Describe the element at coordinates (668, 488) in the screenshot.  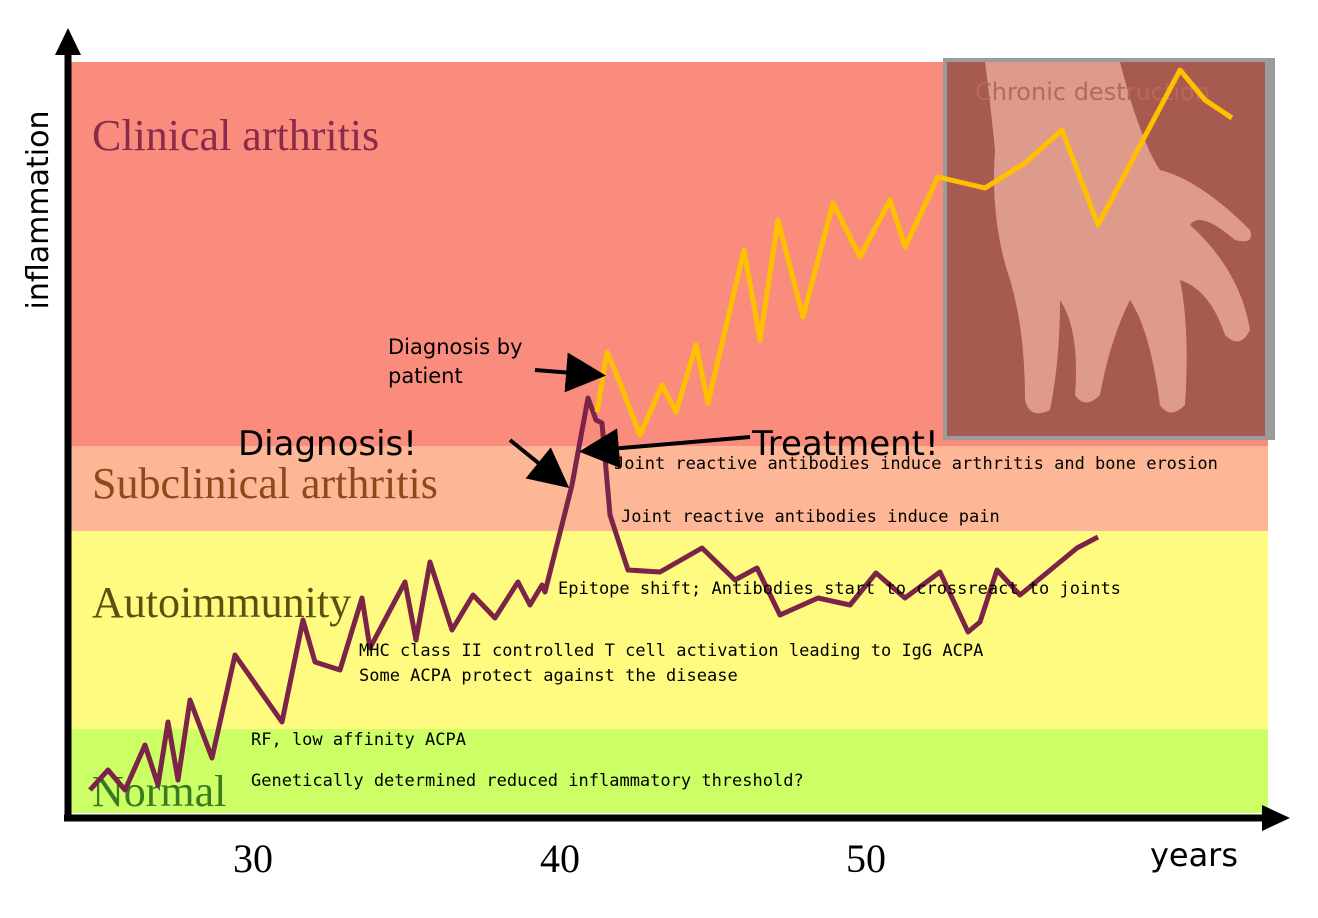
I see `band-subclinical` at that location.